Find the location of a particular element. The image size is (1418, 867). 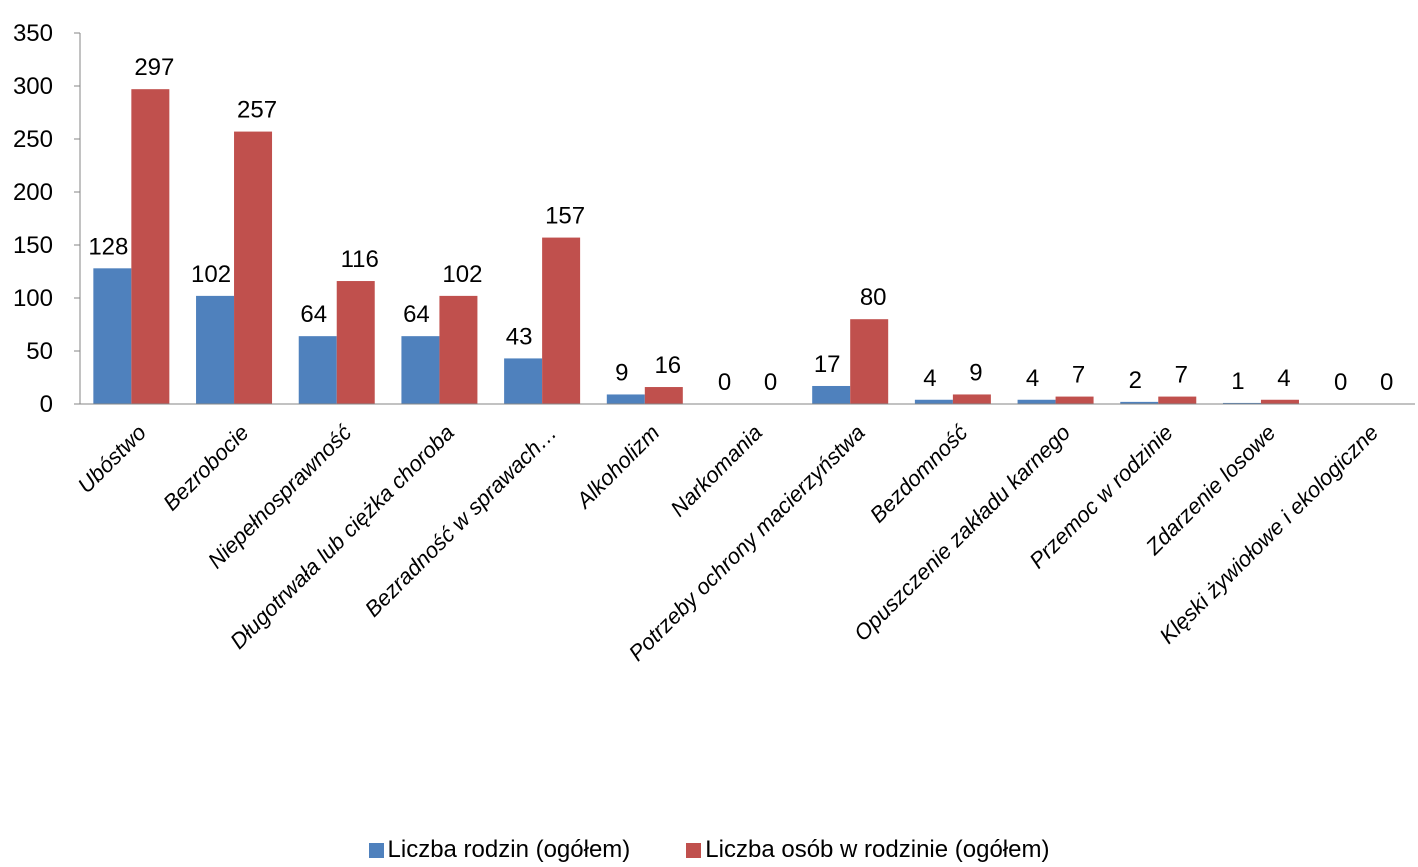

y-tick-label: 0 is located at coordinates (46, 404).